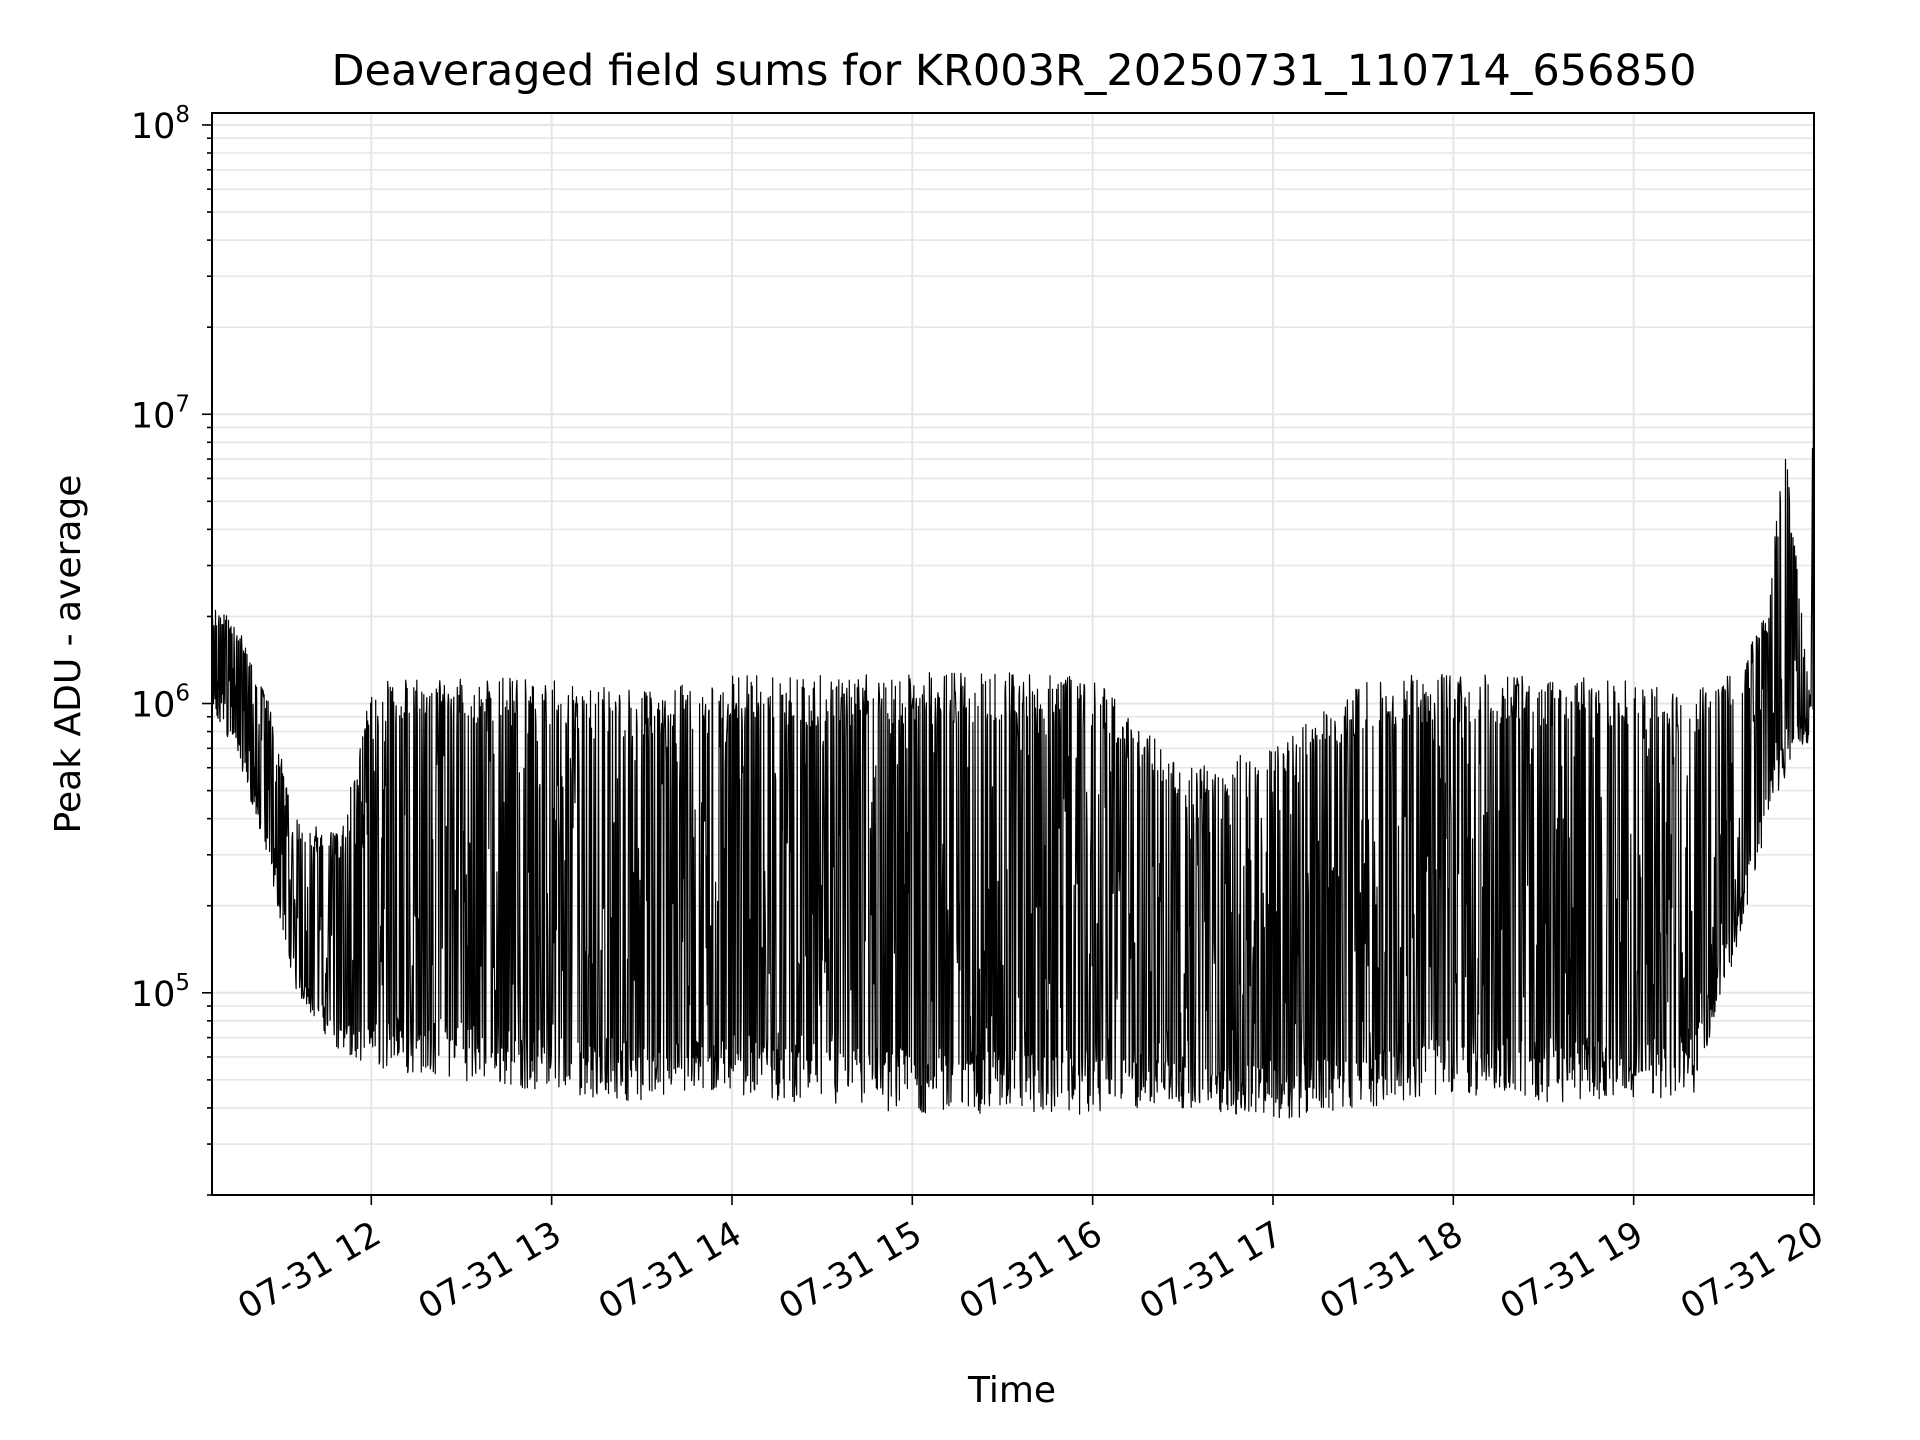  What do you see at coordinates (1211, 1270) in the screenshot?
I see `x-tick-label: 07-31 17` at bounding box center [1211, 1270].